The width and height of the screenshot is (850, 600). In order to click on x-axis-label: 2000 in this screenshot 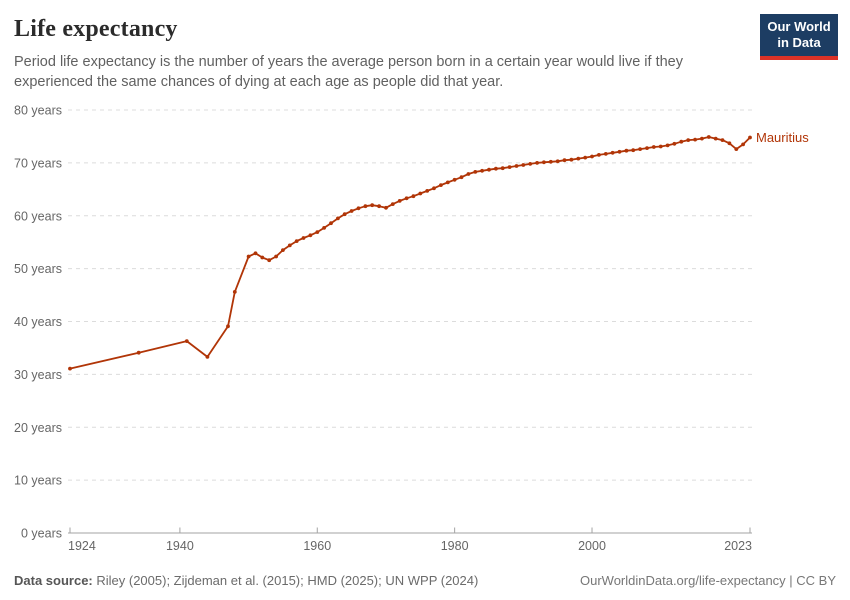, I will do `click(592, 546)`.